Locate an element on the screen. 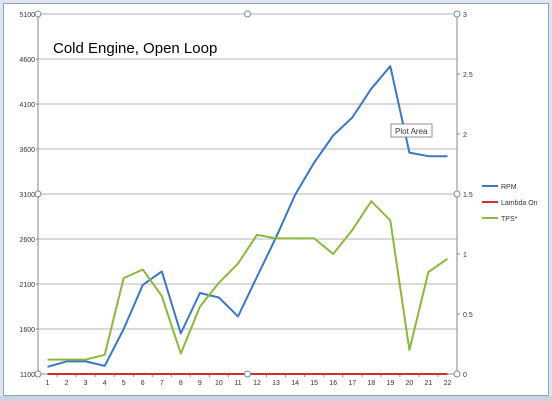 This screenshot has width=552, height=401. right-tick-label: 2.5 is located at coordinates (468, 75).